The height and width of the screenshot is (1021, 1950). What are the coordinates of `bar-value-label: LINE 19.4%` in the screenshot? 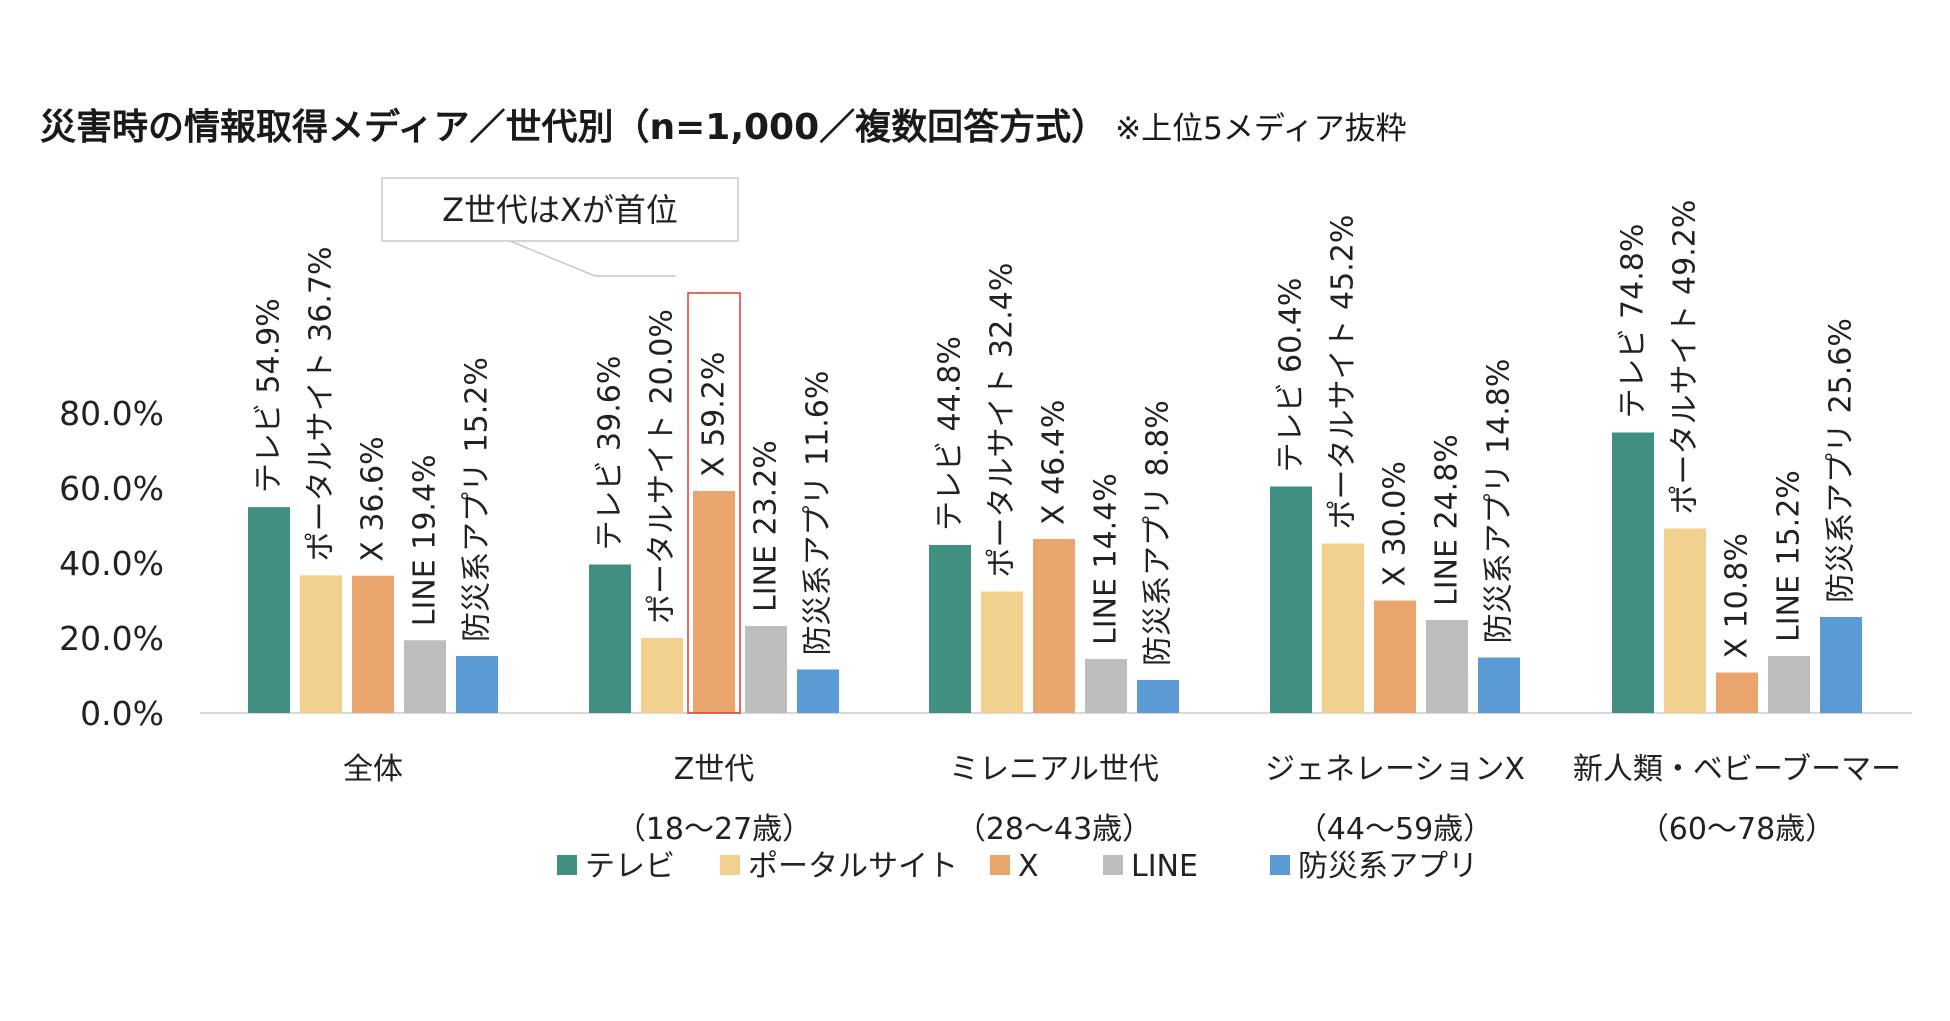 It's located at (425, 540).